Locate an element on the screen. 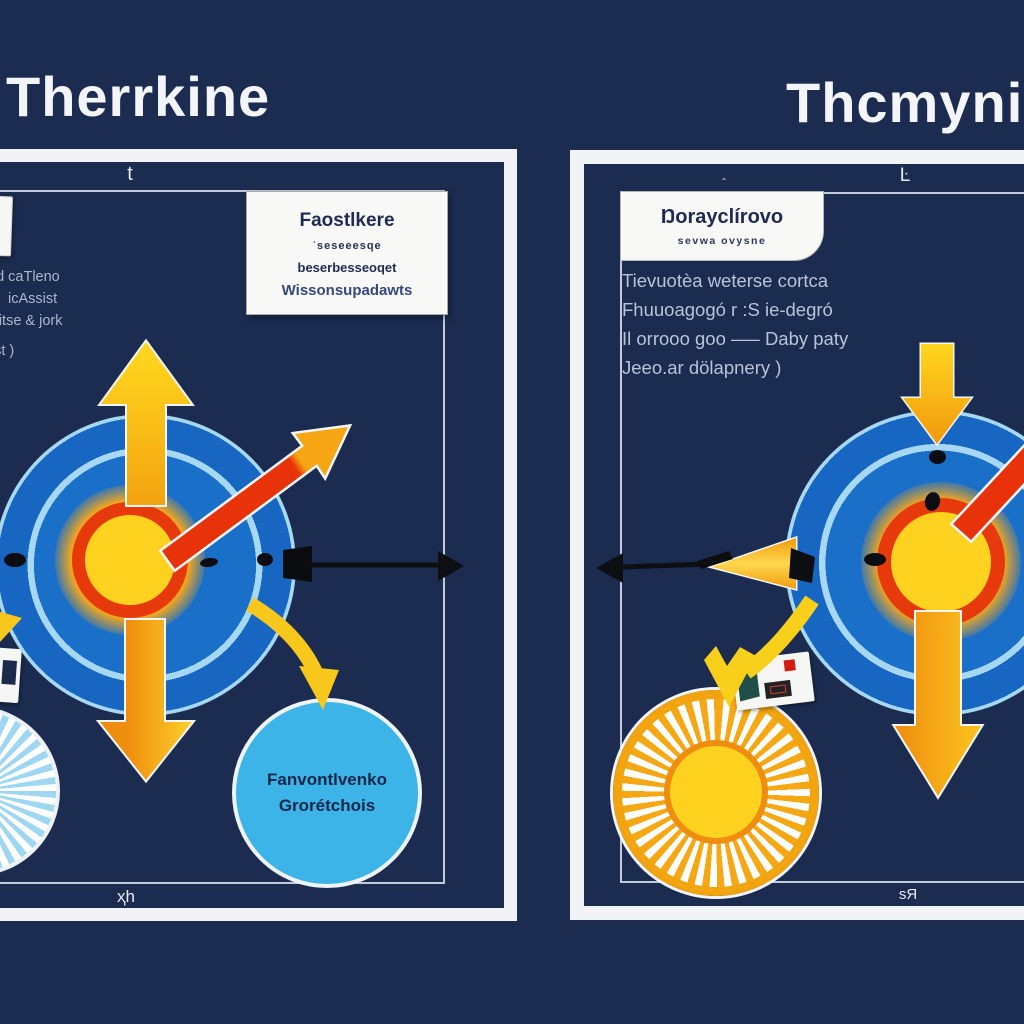 The height and width of the screenshot is (1024, 1024). right-dot-west-icon is located at coordinates (875, 559).